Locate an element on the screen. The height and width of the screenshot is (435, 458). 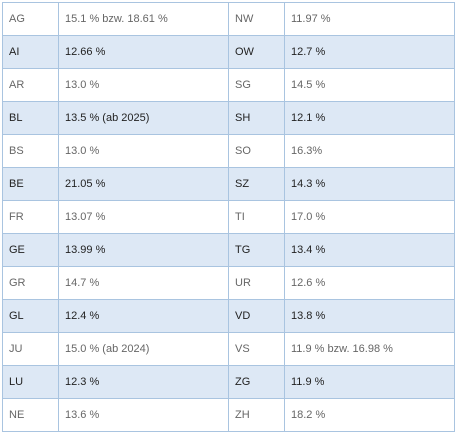
canton-code-cell: ZG is located at coordinates (256, 382).